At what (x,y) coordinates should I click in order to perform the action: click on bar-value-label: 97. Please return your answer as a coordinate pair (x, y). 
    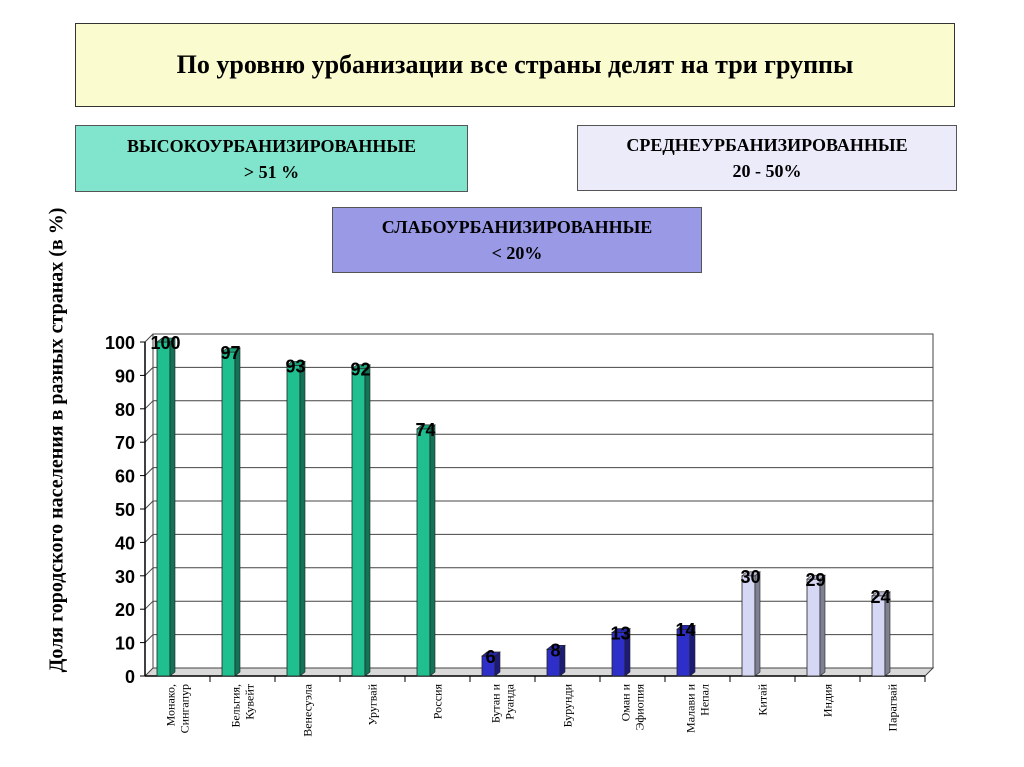
    Looking at the image, I should click on (230, 353).